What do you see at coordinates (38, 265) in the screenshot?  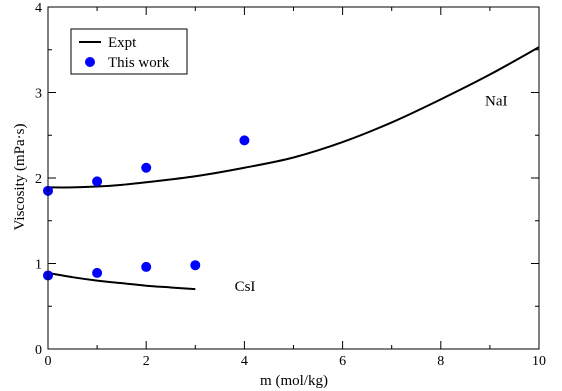 I see `y-tick-label: 1` at bounding box center [38, 265].